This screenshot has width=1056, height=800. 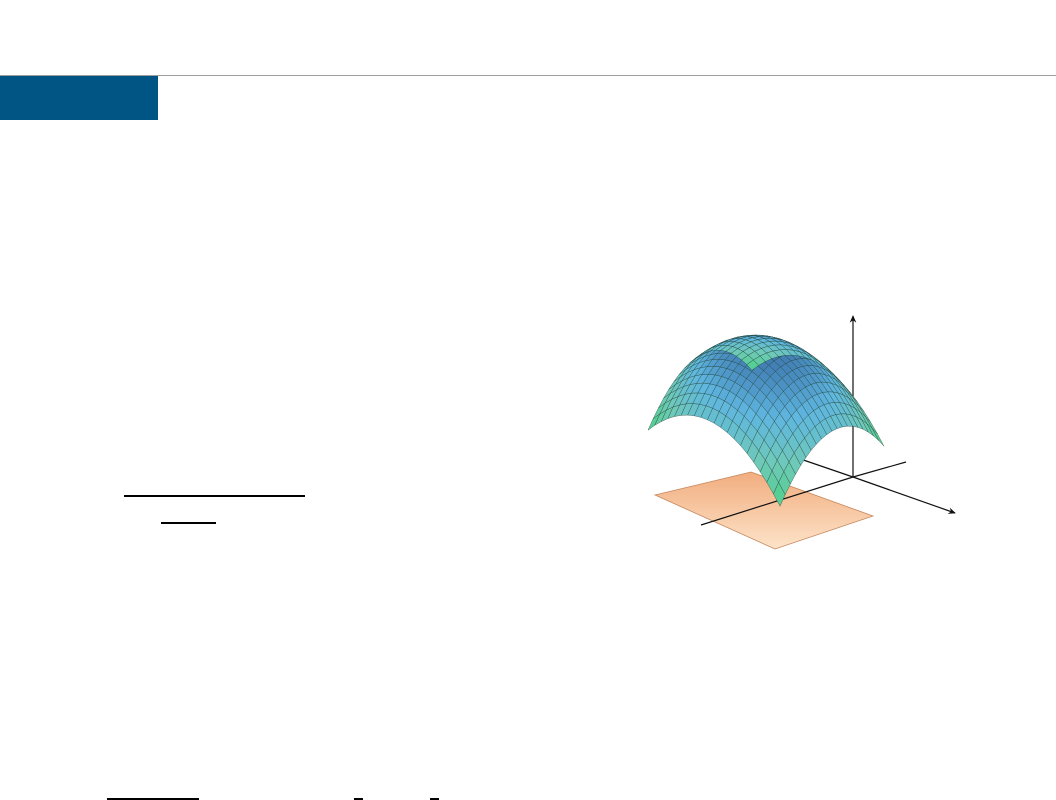 I want to click on section-tab, so click(x=79, y=98).